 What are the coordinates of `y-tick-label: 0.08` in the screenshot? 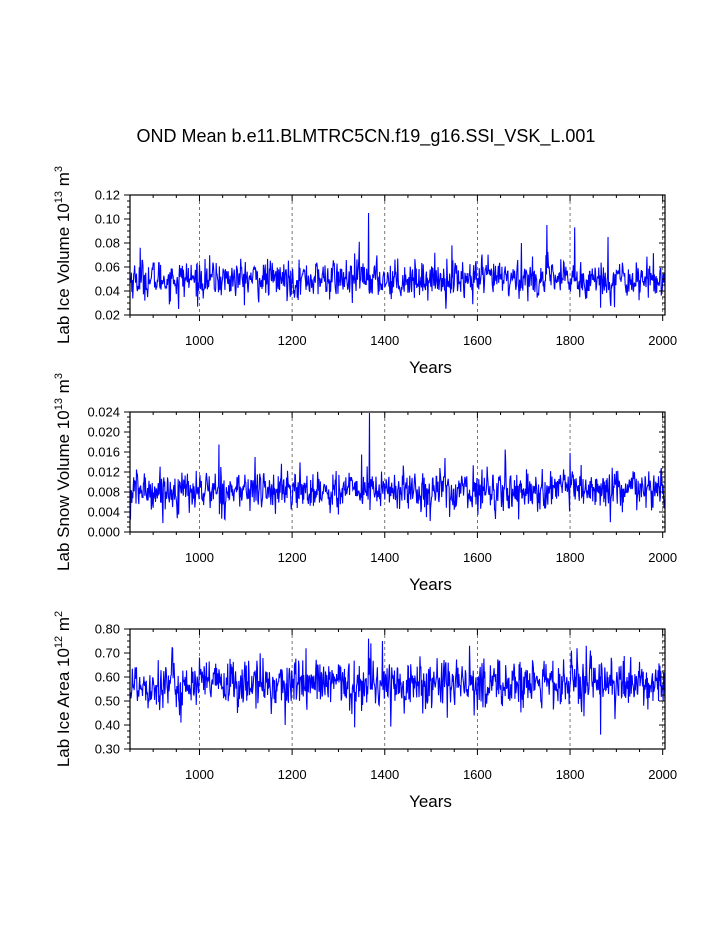 It's located at (107, 243).